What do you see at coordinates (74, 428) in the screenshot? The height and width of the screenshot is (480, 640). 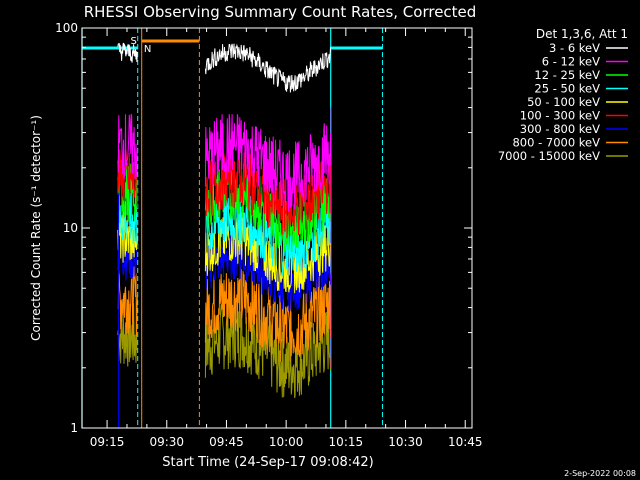 I see `y-tick-label: 1` at bounding box center [74, 428].